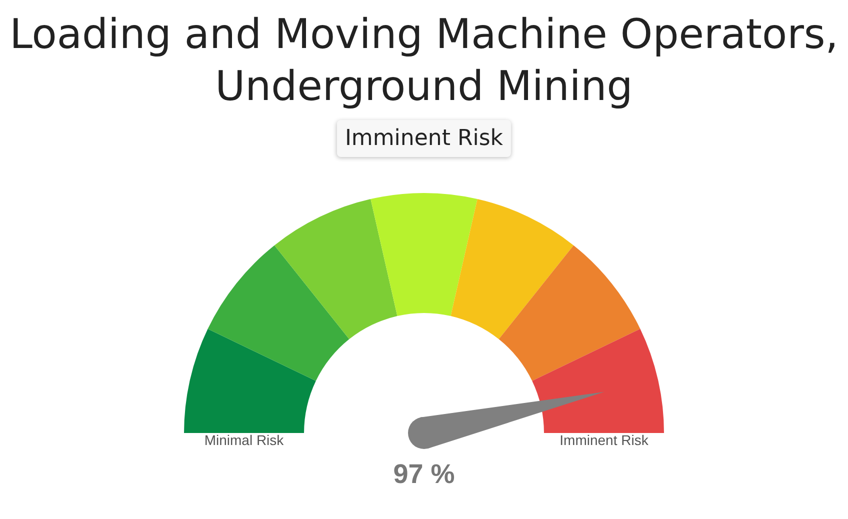  I want to click on slice-label: Minimal Risk, so click(244, 440).